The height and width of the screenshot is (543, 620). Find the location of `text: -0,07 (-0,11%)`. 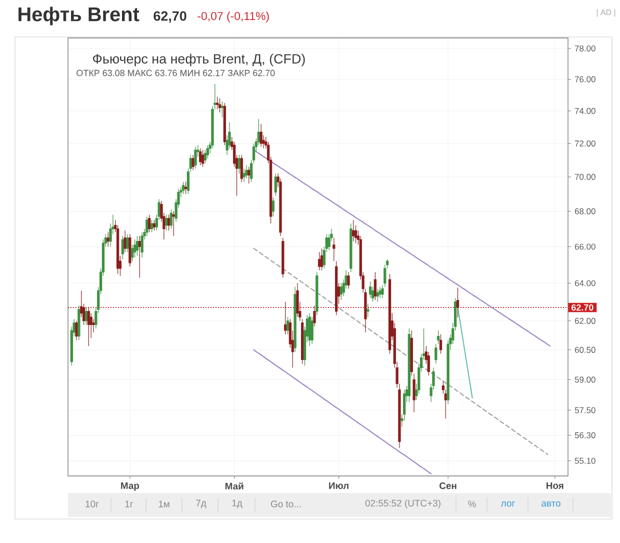

text: -0,07 (-0,11%) is located at coordinates (233, 17).